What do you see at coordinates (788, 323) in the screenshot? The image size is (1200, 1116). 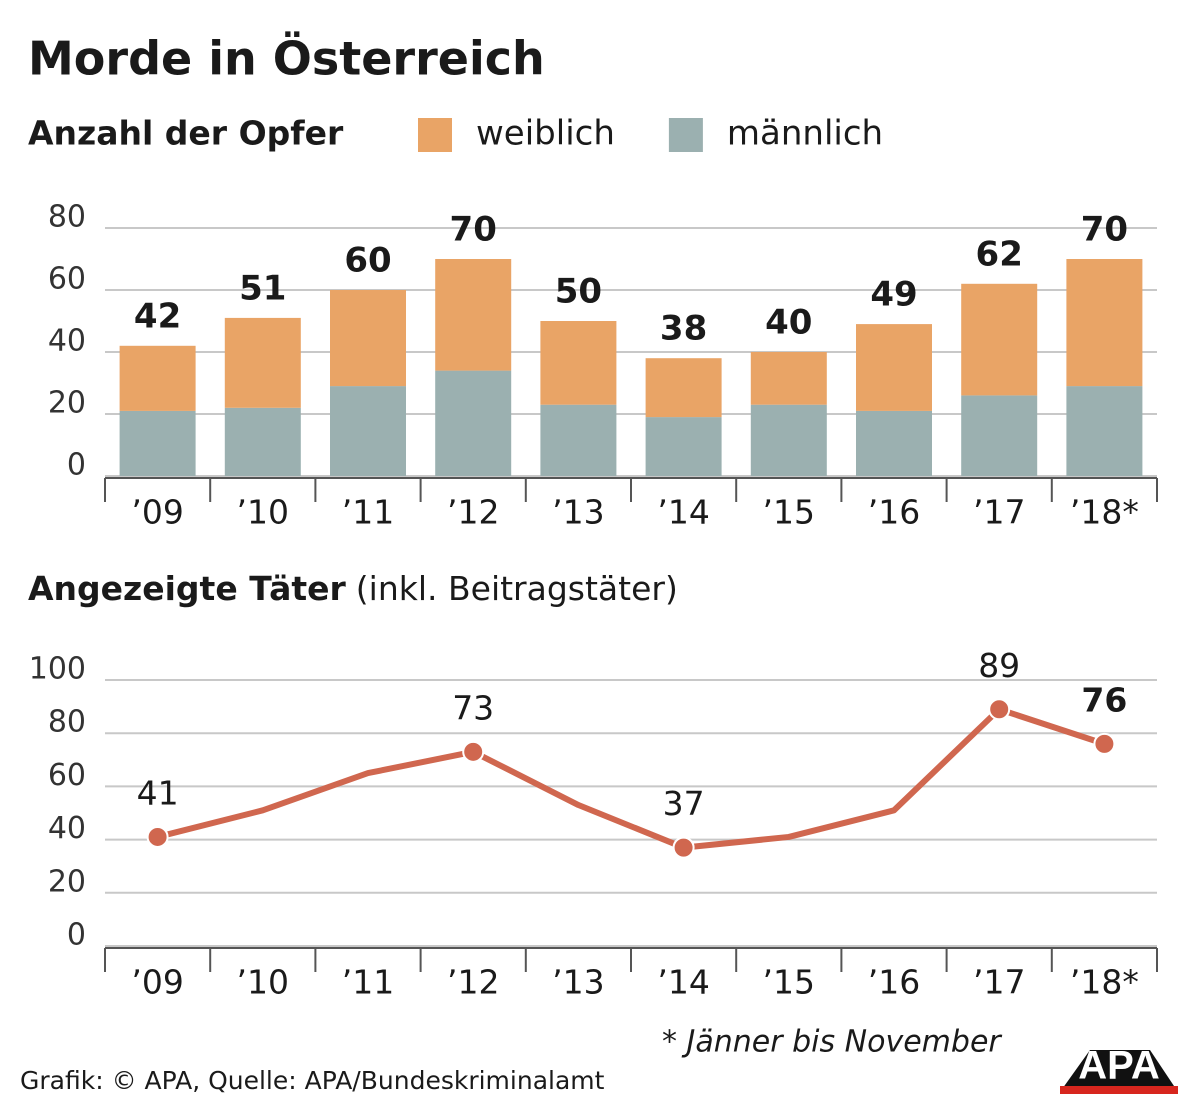 I see `value-label: 40` at bounding box center [788, 323].